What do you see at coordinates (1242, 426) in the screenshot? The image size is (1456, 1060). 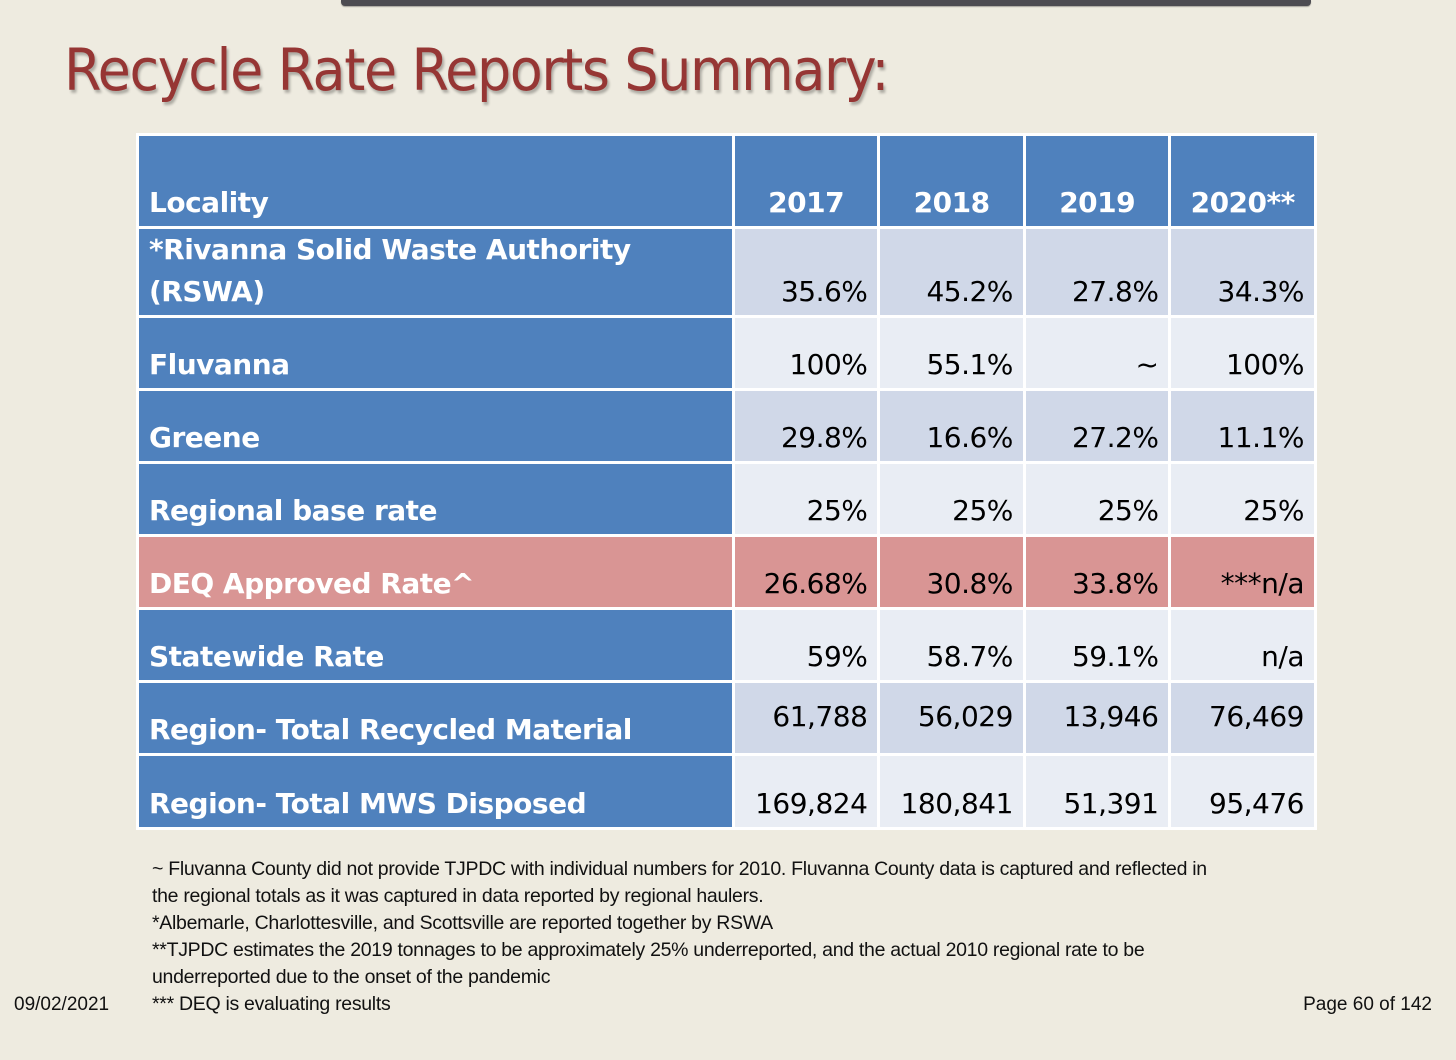 I see `cell-value: 11.1%` at bounding box center [1242, 426].